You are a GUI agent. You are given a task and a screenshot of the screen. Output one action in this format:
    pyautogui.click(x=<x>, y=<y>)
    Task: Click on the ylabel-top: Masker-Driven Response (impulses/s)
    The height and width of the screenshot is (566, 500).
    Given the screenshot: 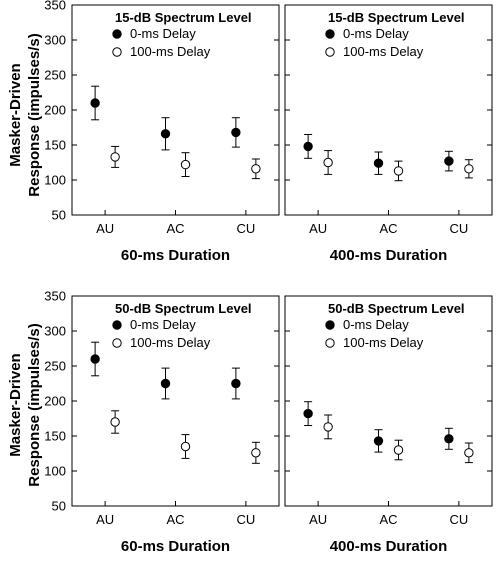 What is the action you would take?
    pyautogui.click(x=25, y=114)
    